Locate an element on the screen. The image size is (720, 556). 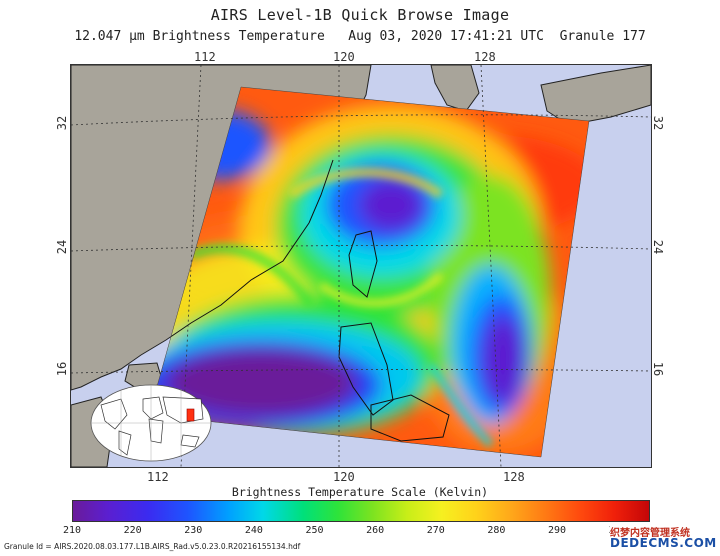
lon-label-bottom-120: 120 is located at coordinates (344, 477).